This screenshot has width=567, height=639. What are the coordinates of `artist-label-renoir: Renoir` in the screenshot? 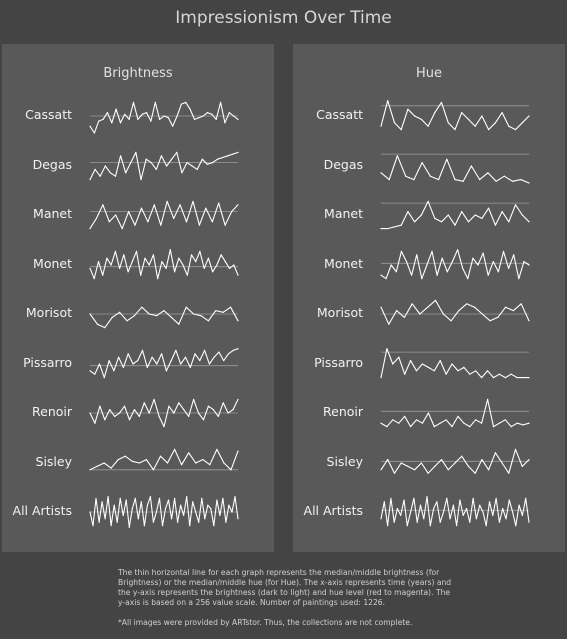 It's located at (343, 411).